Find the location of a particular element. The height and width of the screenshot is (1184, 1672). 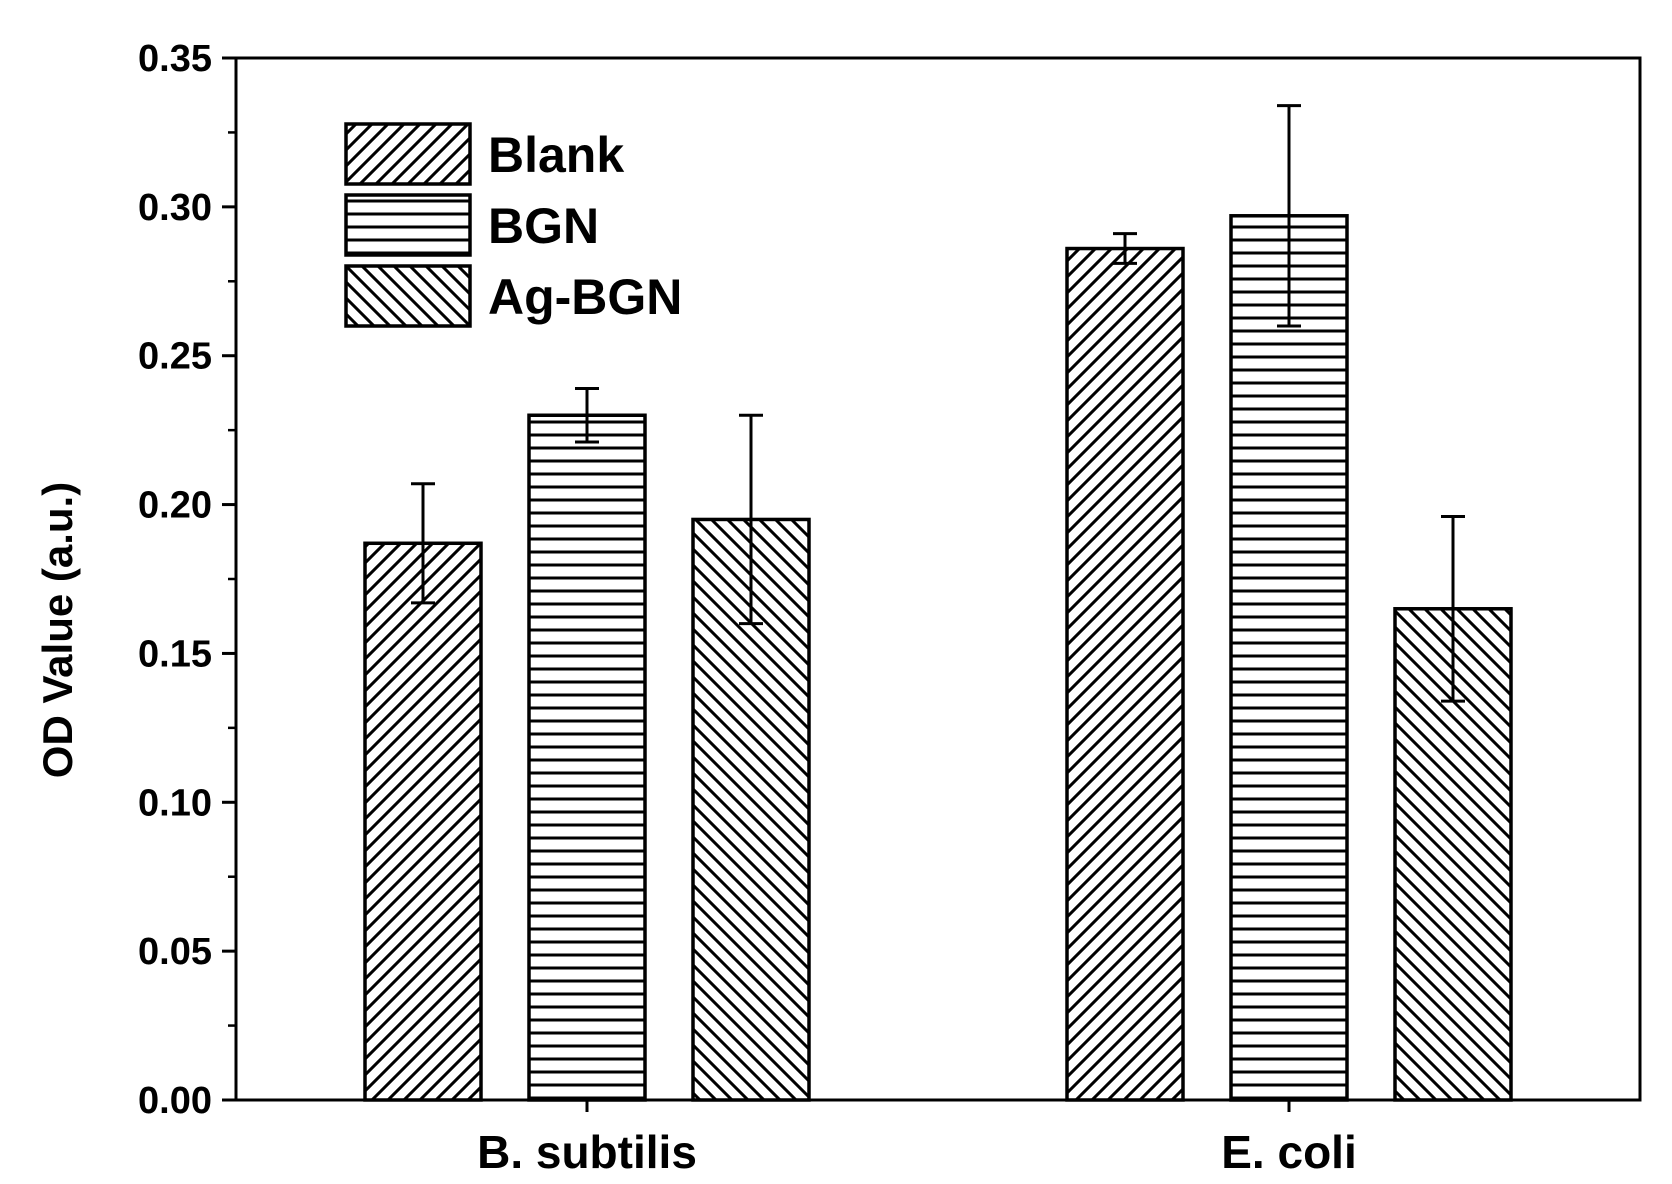

y-tick-label: 0.10 is located at coordinates (175, 803).